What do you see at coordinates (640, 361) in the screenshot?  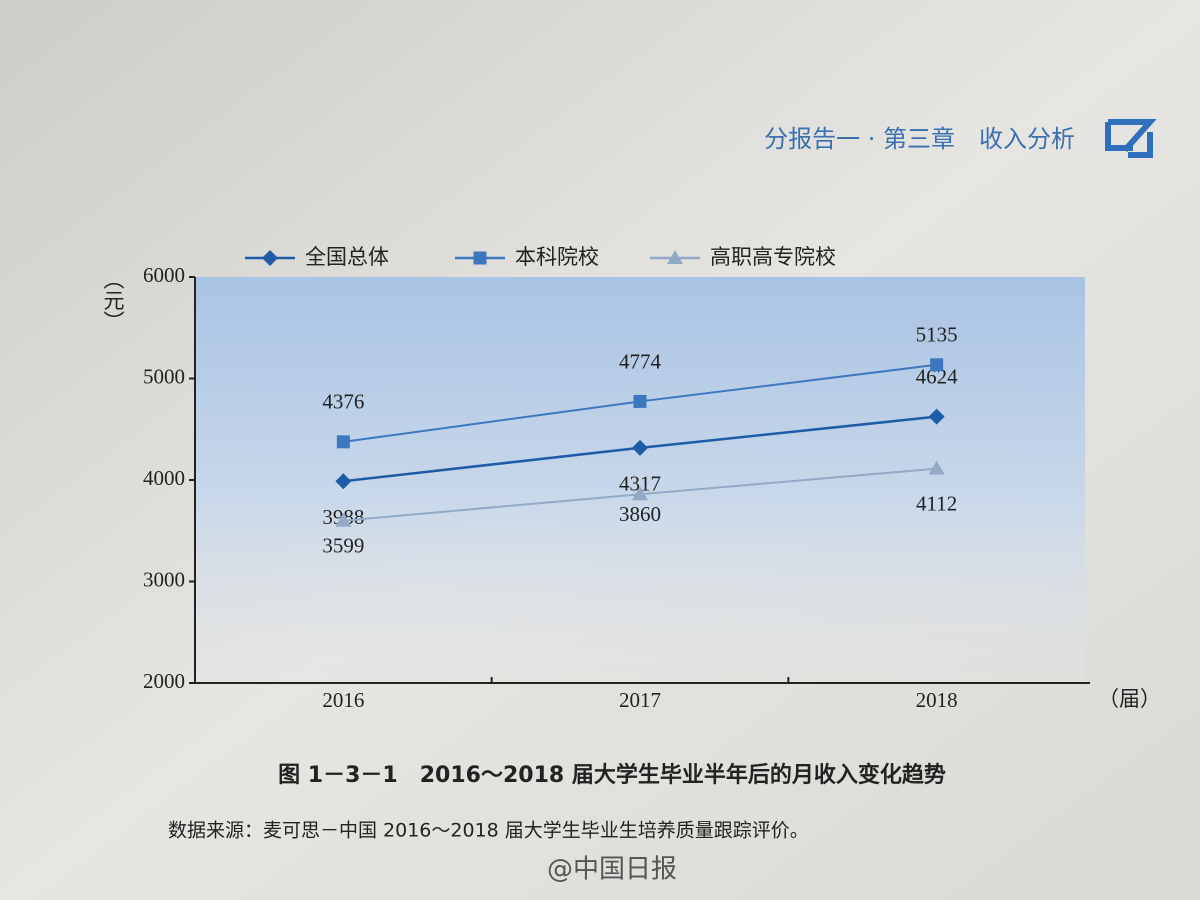 I see `data-label: 4774` at bounding box center [640, 361].